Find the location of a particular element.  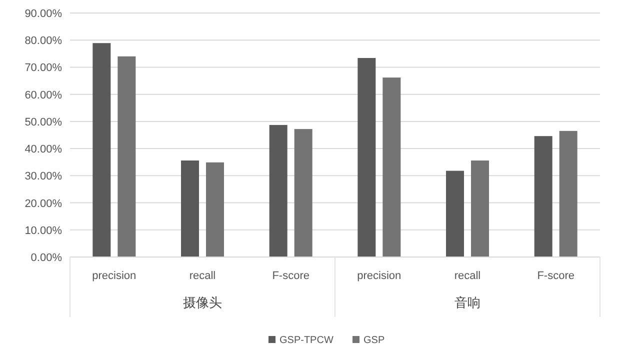

y-tick-label: 60.00% is located at coordinates (43, 95).